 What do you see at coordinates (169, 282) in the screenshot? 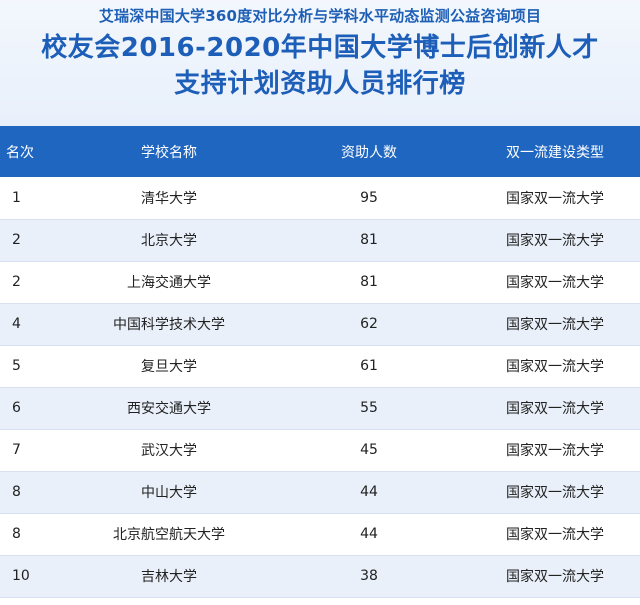
I see `school-name-cell: 上海交通大学` at bounding box center [169, 282].